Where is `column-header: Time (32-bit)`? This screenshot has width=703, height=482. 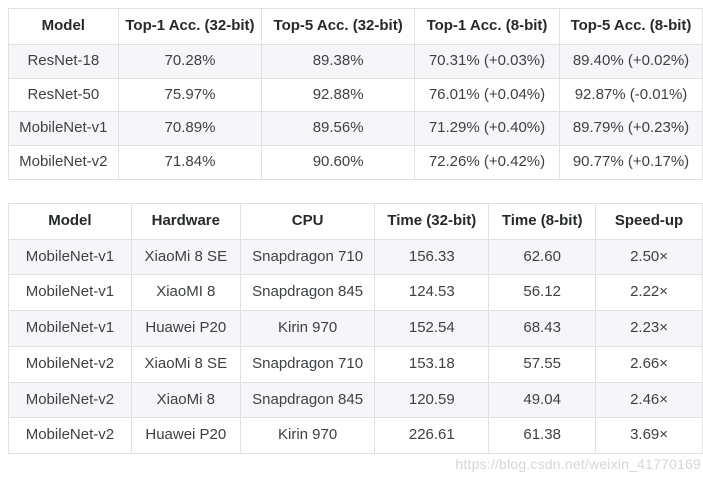 column-header: Time (32-bit) is located at coordinates (432, 221).